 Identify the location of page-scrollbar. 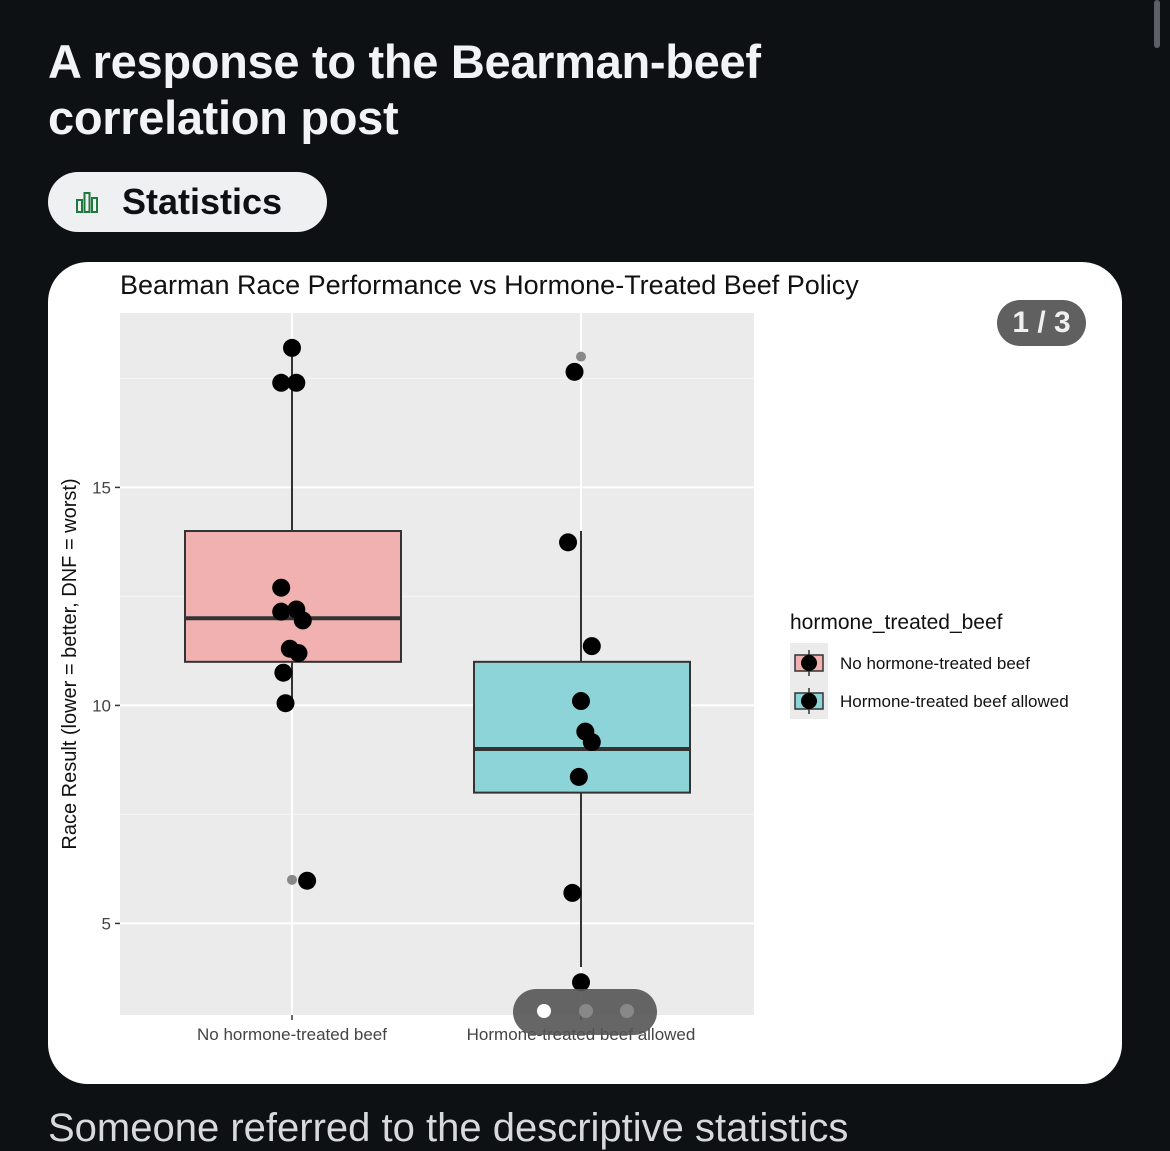
(1157, 24).